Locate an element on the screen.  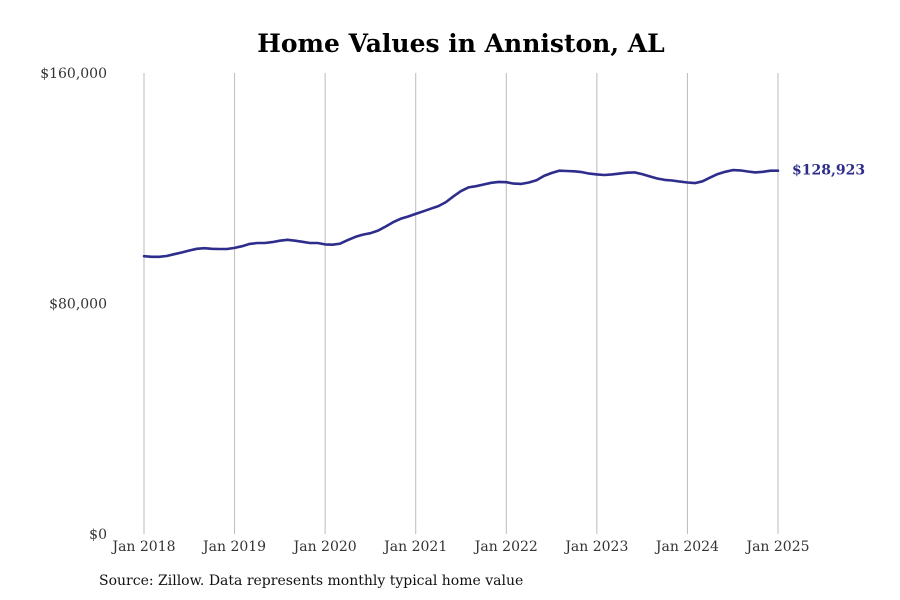
x-tick-label: Jan 2023 is located at coordinates (595, 547).